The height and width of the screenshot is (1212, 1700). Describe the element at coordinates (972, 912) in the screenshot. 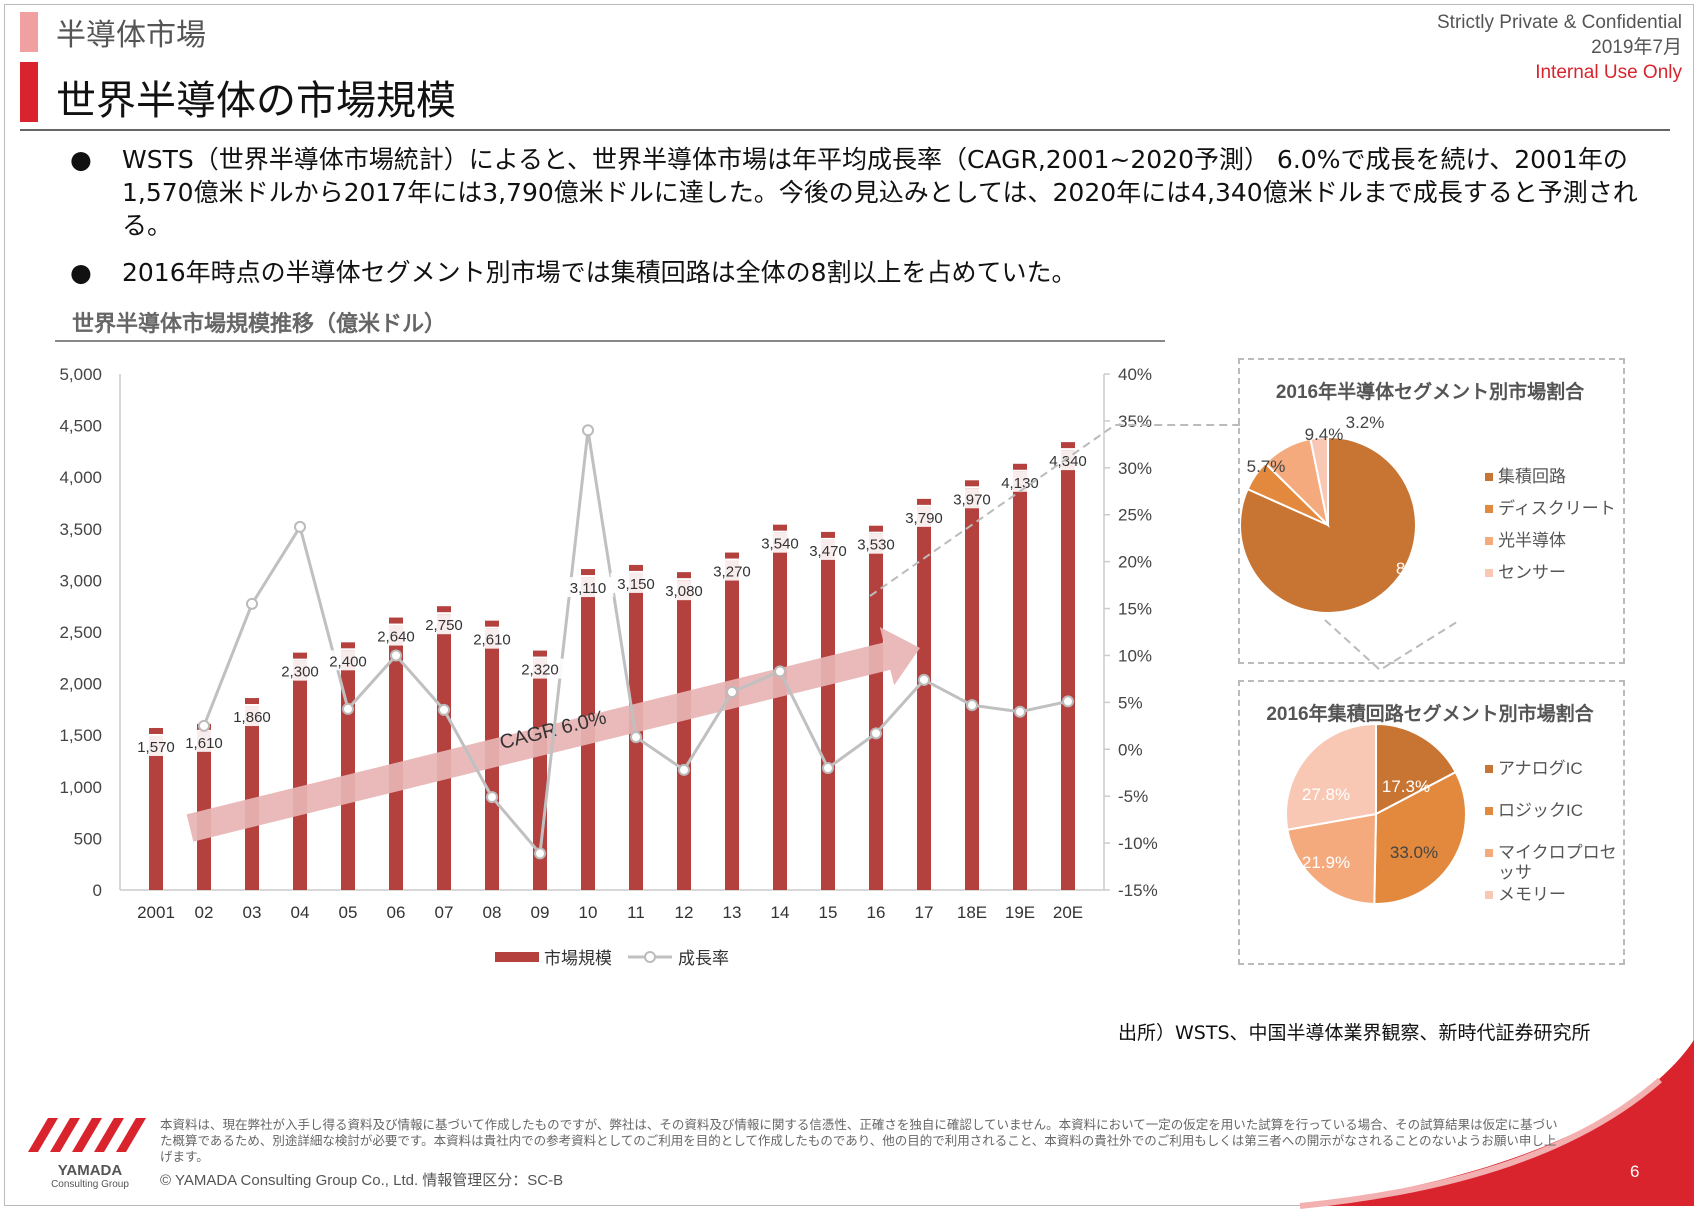

I see `x-tick-label: 18E` at that location.